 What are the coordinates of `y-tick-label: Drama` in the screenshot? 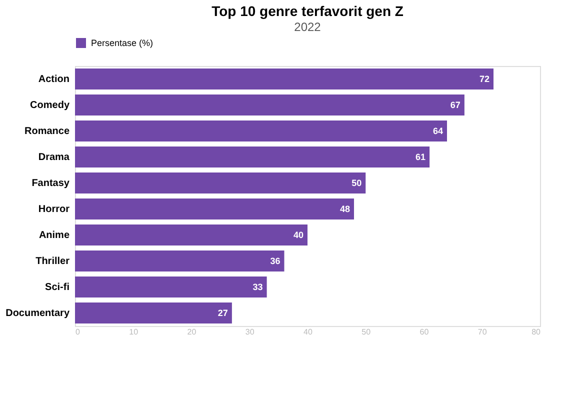 It's located at (54, 157).